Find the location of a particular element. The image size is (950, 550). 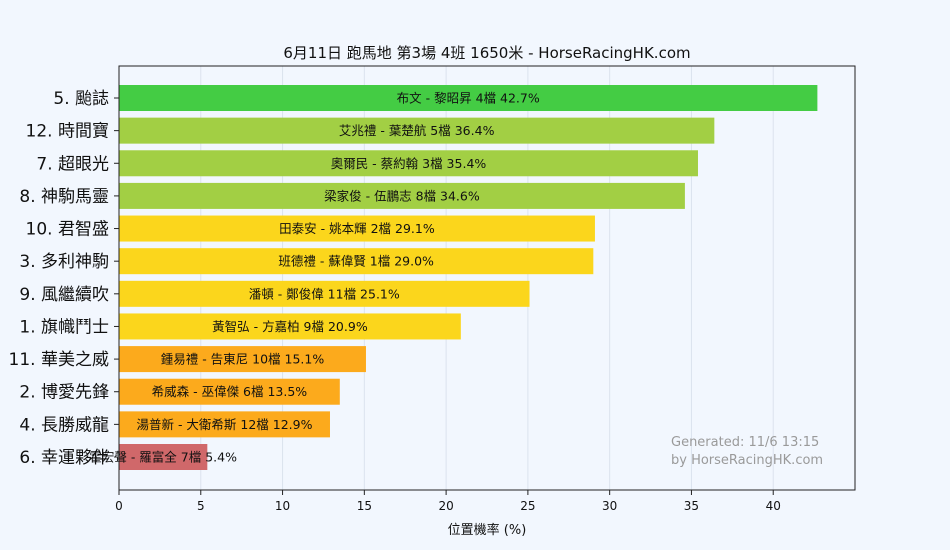

bar-label: 霍宏聲 - 羅富全 7檔 5.4% is located at coordinates (163, 457).